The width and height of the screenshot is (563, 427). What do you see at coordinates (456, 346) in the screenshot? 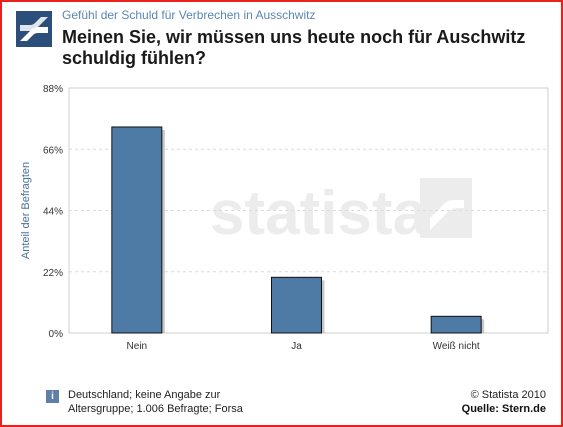
I see `x-tick-label: Weiß nicht` at bounding box center [456, 346].